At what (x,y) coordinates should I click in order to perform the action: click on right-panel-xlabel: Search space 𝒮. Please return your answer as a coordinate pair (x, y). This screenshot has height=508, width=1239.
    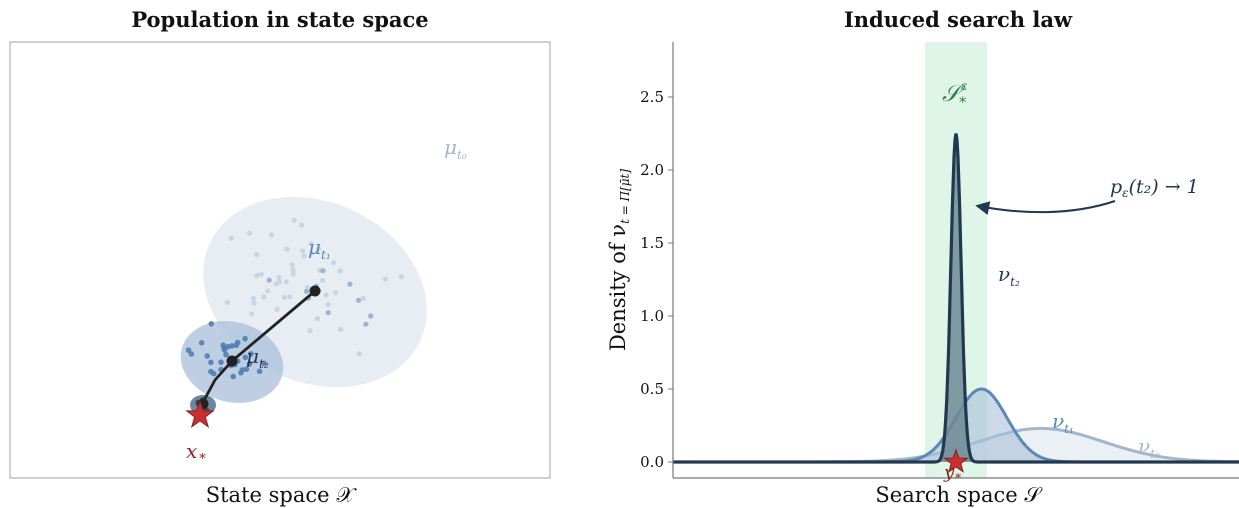
    Looking at the image, I should click on (959, 495).